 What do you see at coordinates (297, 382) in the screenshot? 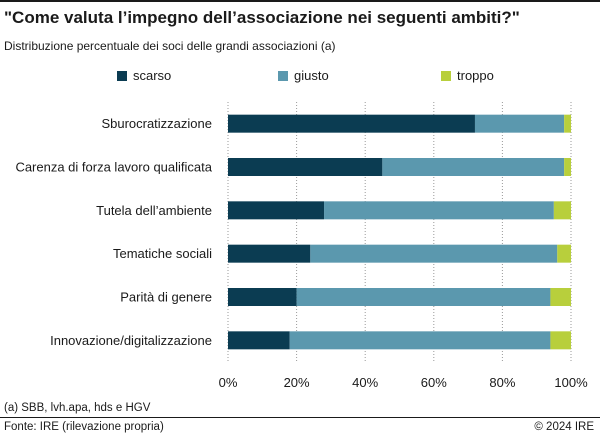
I see `x-tick-label: 20%` at bounding box center [297, 382].